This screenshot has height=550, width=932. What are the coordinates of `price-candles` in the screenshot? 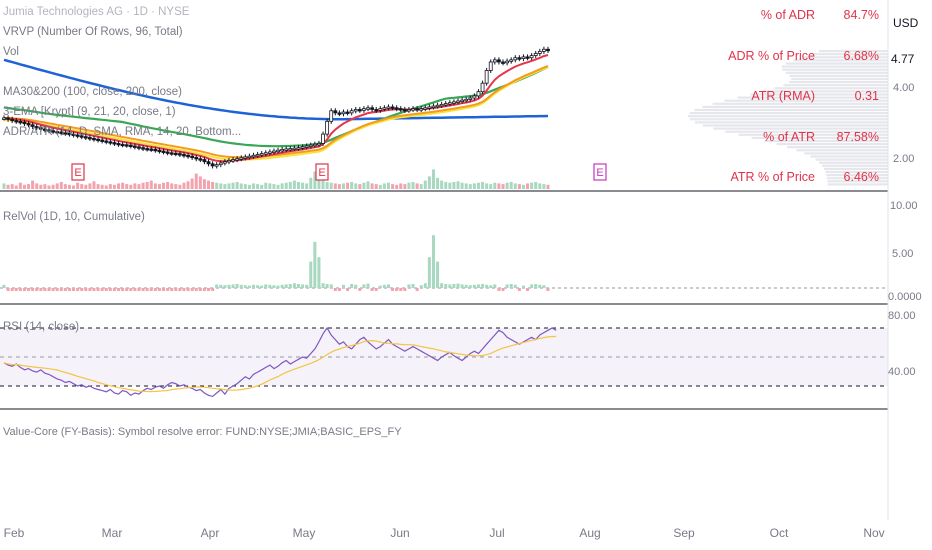 It's located at (276, 107).